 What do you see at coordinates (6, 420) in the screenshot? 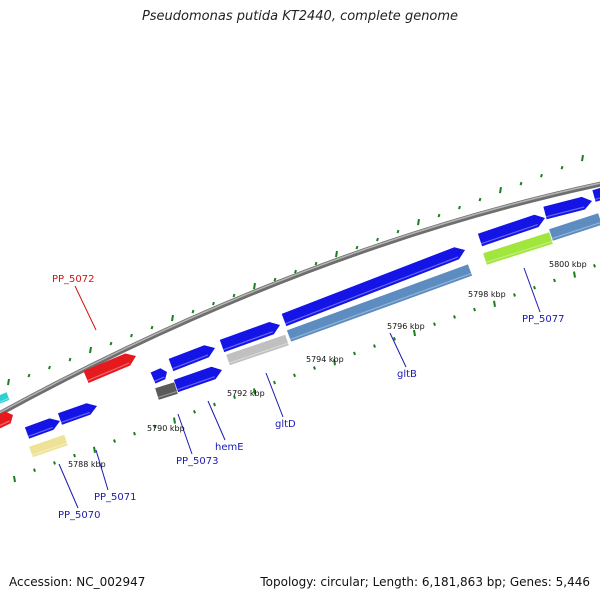
I see `gene-edge-red` at bounding box center [6, 420].